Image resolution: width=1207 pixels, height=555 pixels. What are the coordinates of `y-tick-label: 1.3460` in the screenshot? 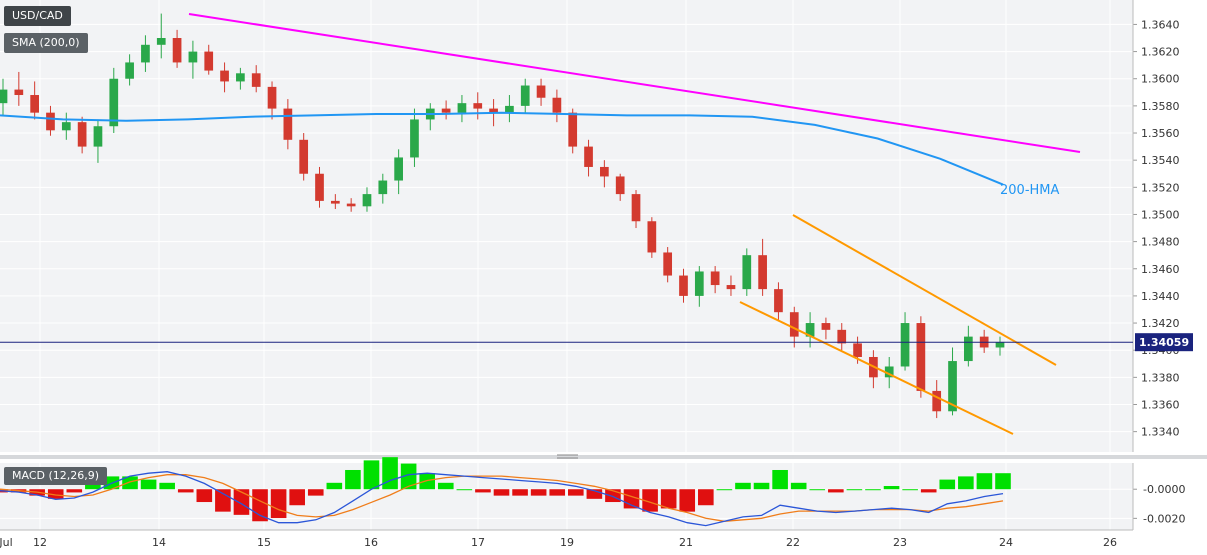 It's located at (1160, 269).